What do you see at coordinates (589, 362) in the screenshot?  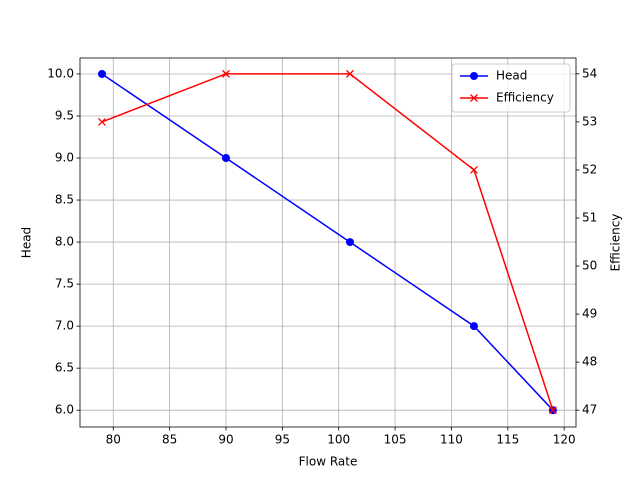 I see `y2-tick-label: 48` at bounding box center [589, 362].